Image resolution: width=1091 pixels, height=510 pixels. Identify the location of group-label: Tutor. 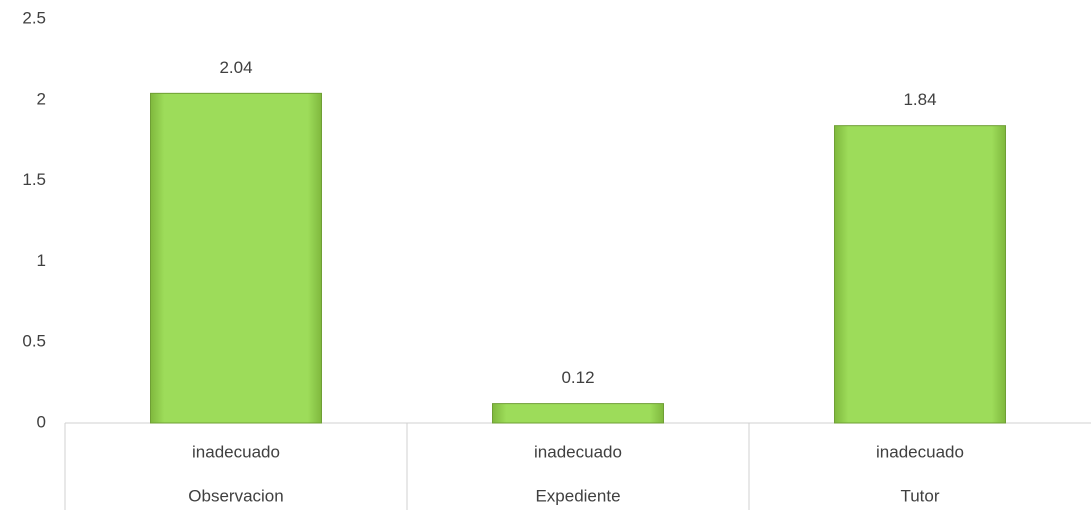
(919, 495).